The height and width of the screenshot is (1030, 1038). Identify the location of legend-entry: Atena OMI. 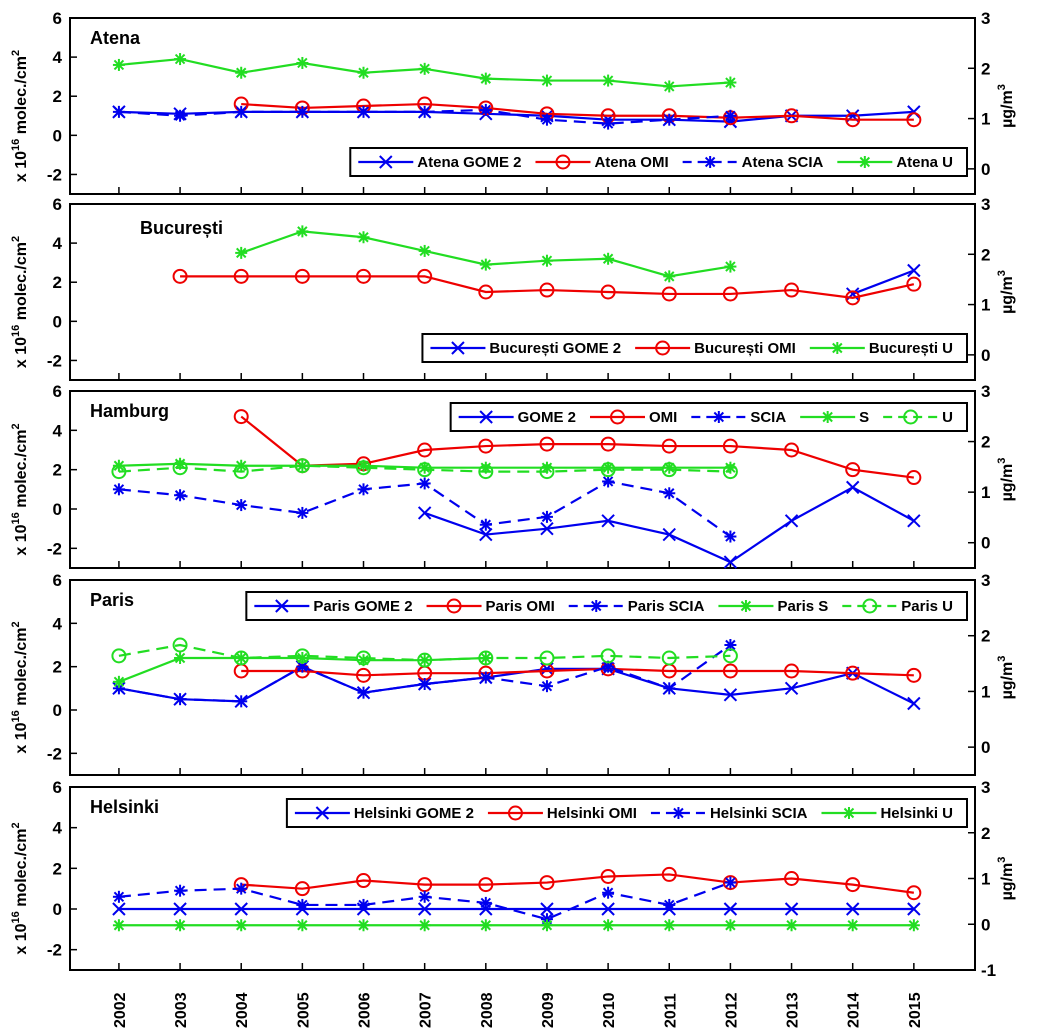
(602, 162).